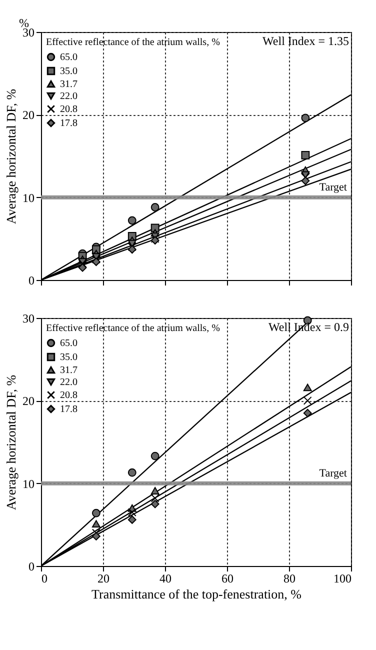  What do you see at coordinates (290, 579) in the screenshot?
I see `x-tick-label: 80` at bounding box center [290, 579].